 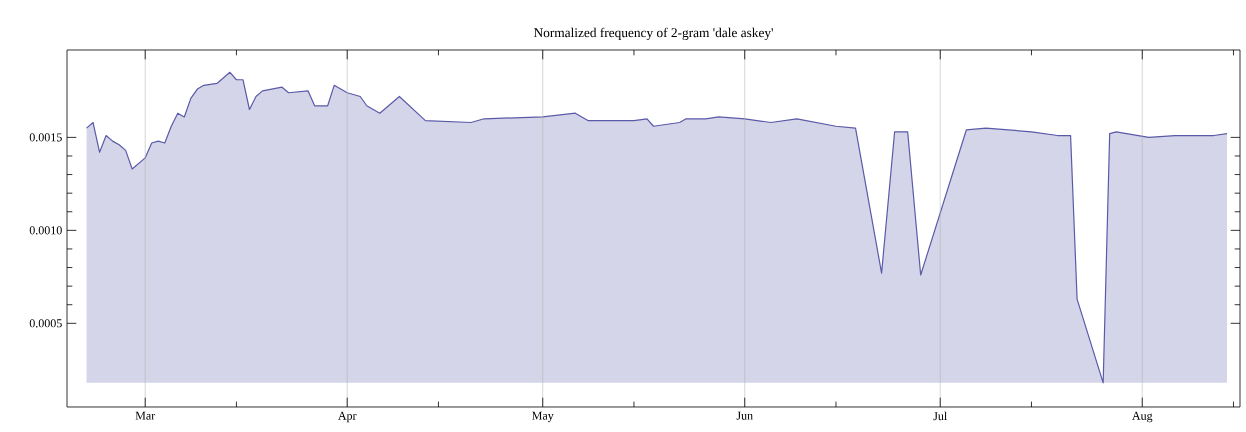 What do you see at coordinates (653, 33) in the screenshot?
I see `chart-title: Normalized frequency of 2-gram 'dale askey'` at bounding box center [653, 33].